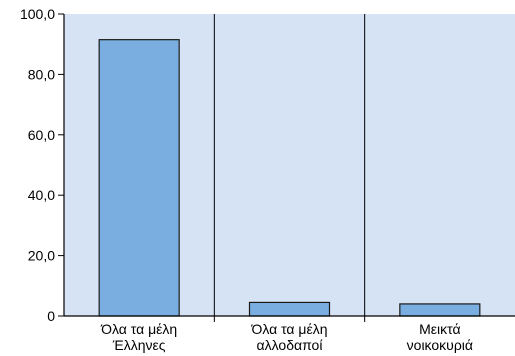  What do you see at coordinates (41, 135) in the screenshot?
I see `y-tick-label: 60,0` at bounding box center [41, 135].